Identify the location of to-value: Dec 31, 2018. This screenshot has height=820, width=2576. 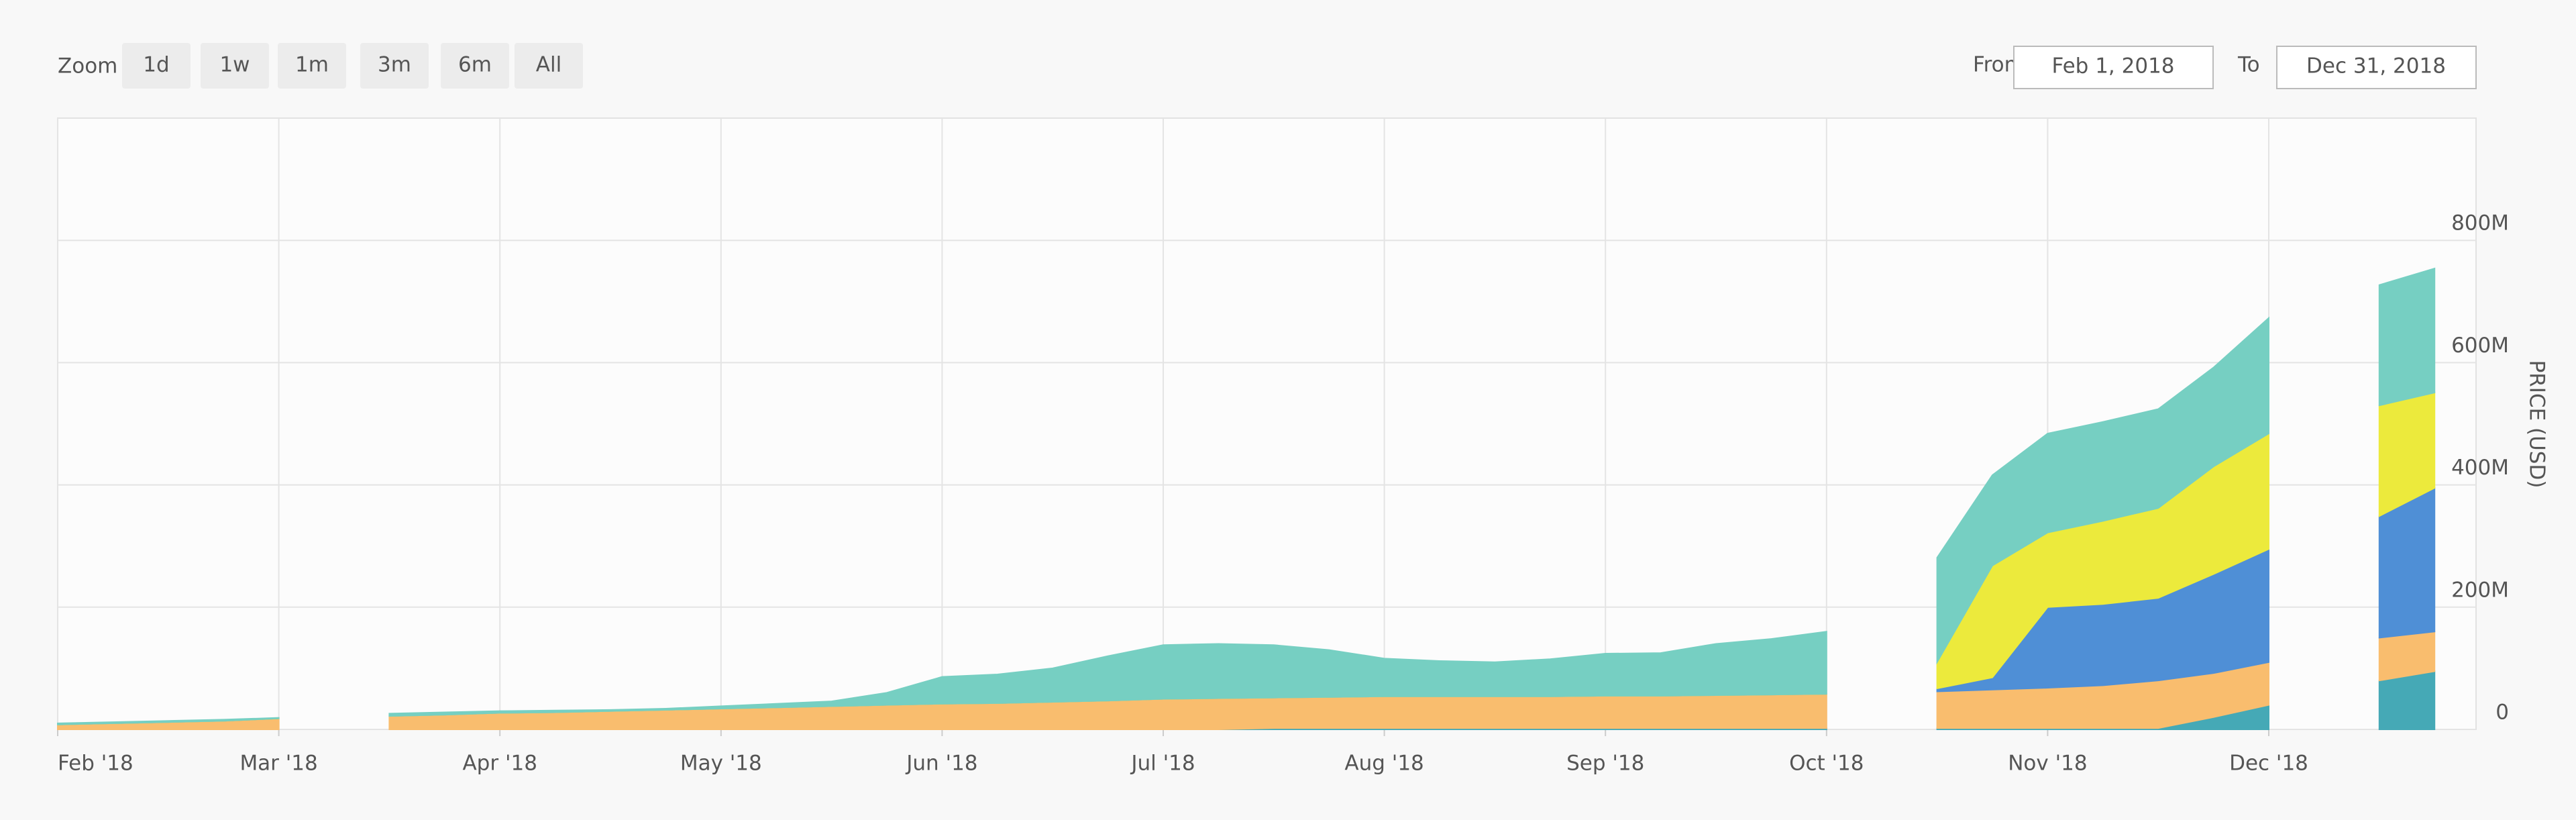
(2376, 66).